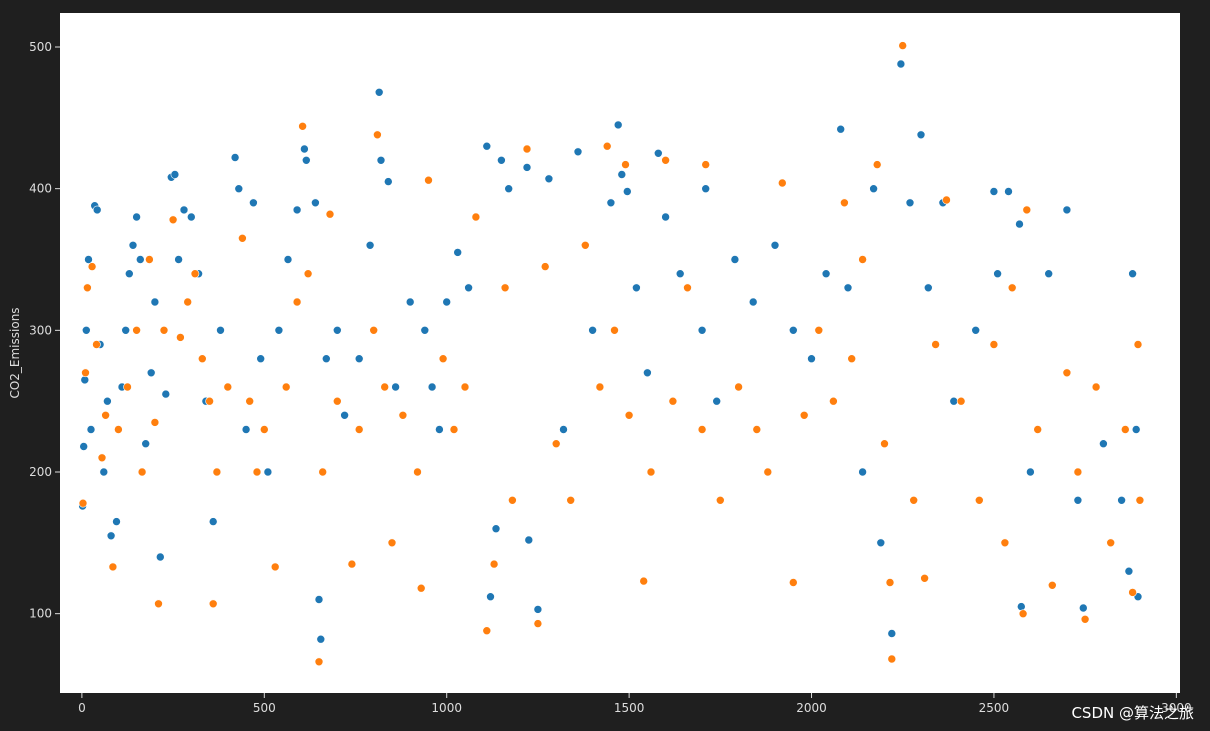 This screenshot has height=731, width=1210. I want to click on x-tick-label: 1500, so click(629, 708).